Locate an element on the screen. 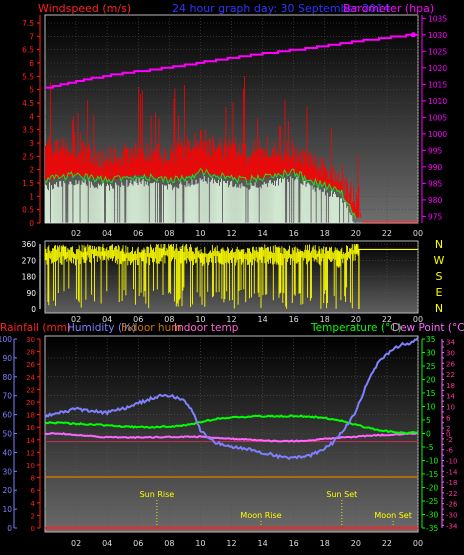  compass-label: E is located at coordinates (439, 292).